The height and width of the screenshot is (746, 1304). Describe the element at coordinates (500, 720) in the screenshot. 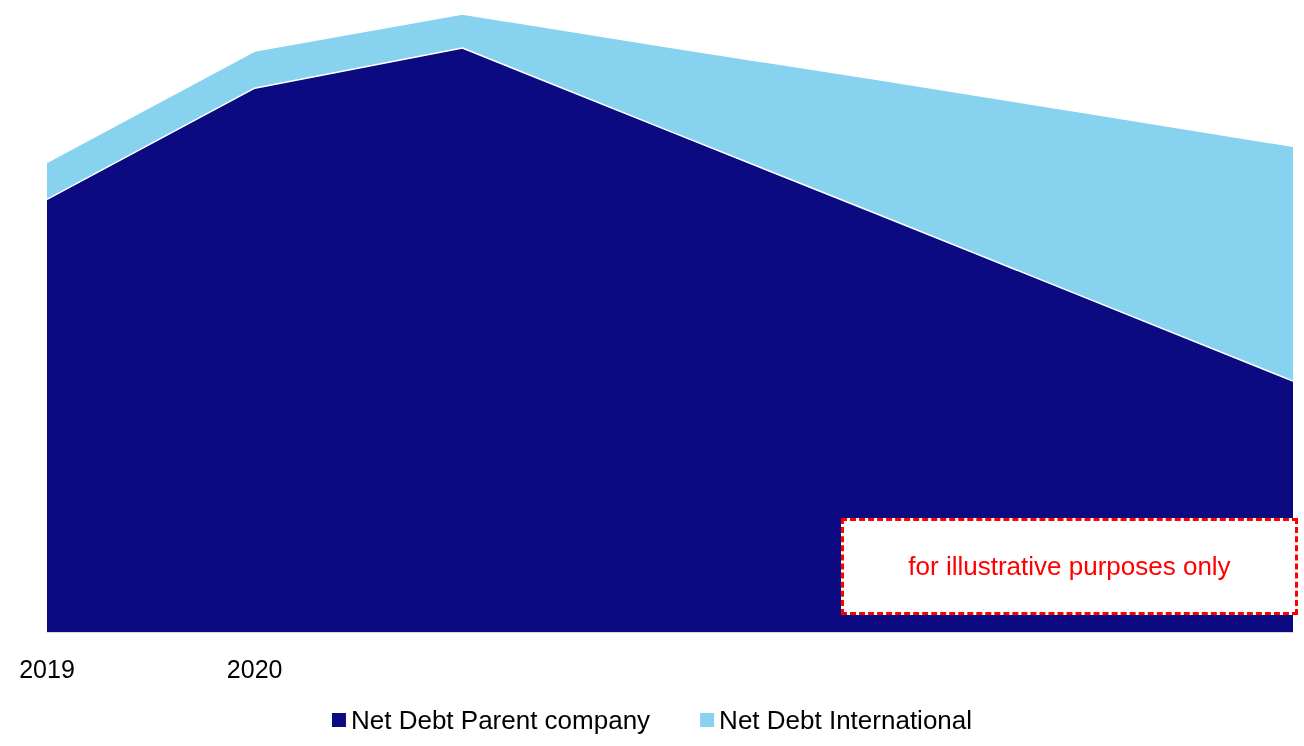

I see `legend-label: Net Debt Parent company` at that location.